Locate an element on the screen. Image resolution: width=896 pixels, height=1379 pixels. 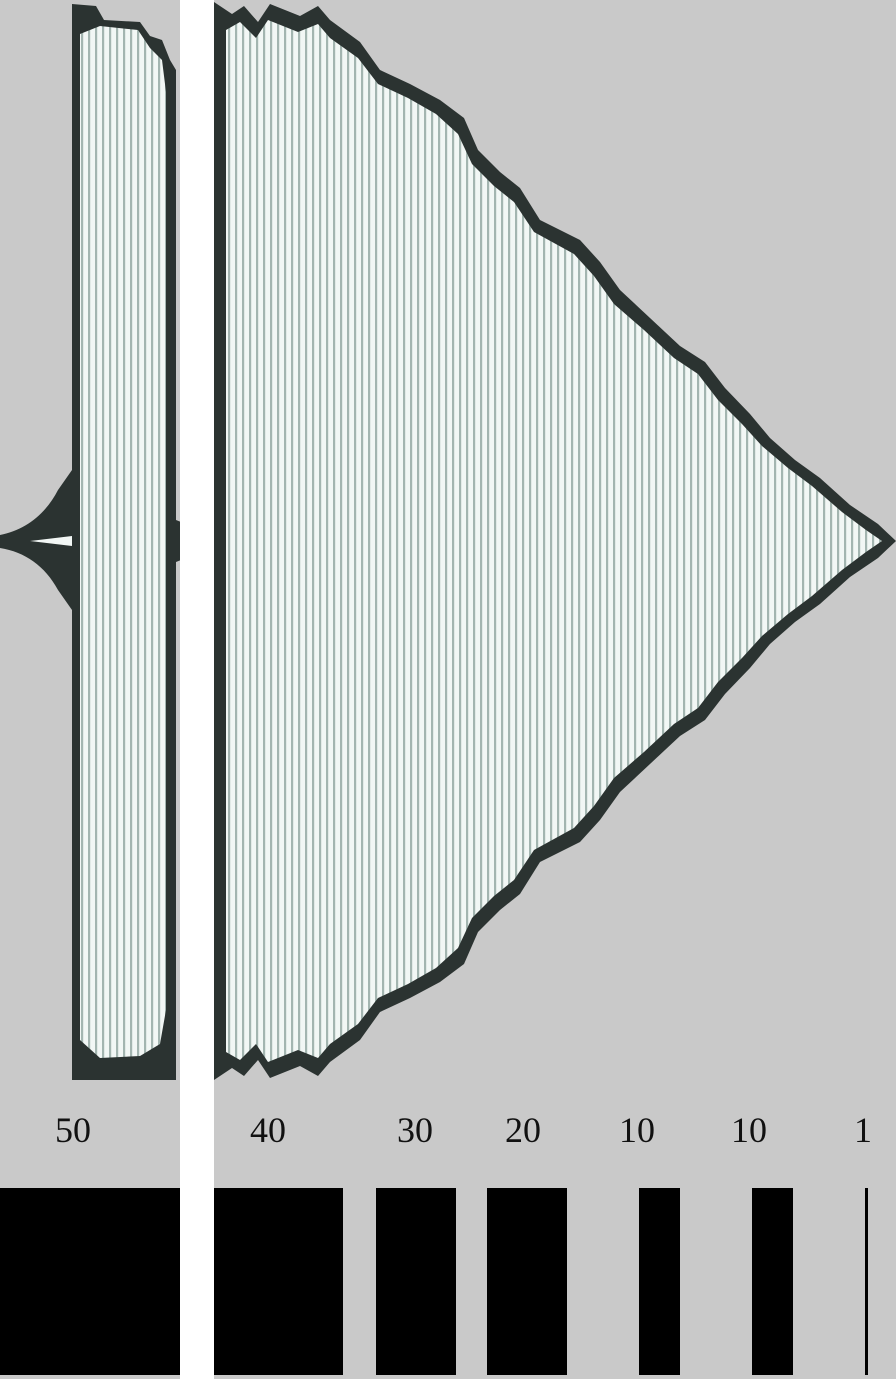
scale-label-30: 30 is located at coordinates (415, 1130).